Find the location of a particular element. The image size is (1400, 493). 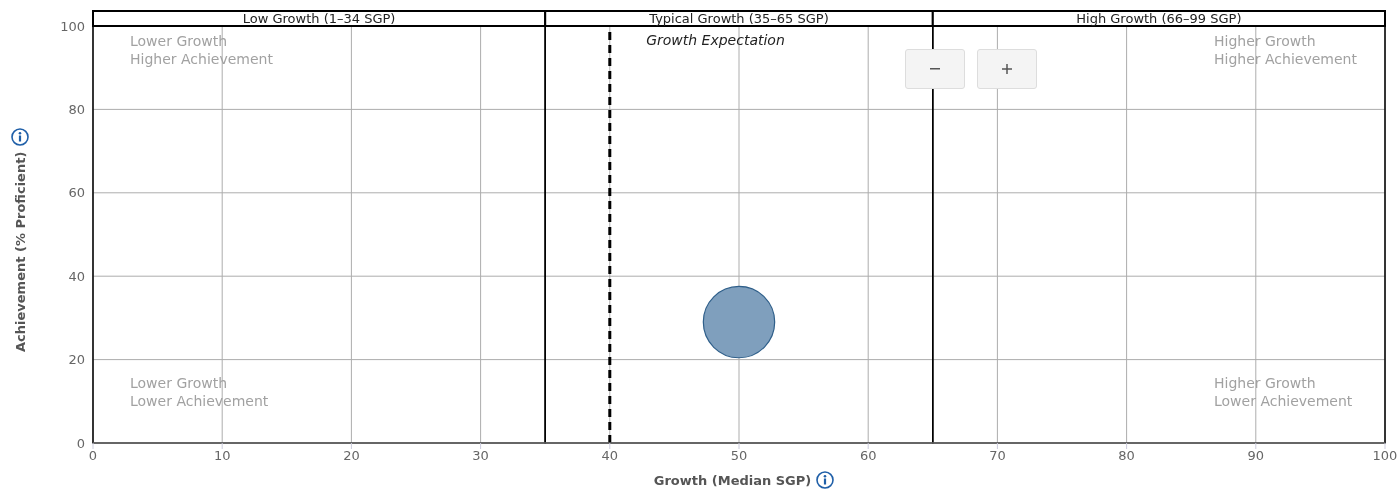

x-tick-label: 0 is located at coordinates (93, 456).